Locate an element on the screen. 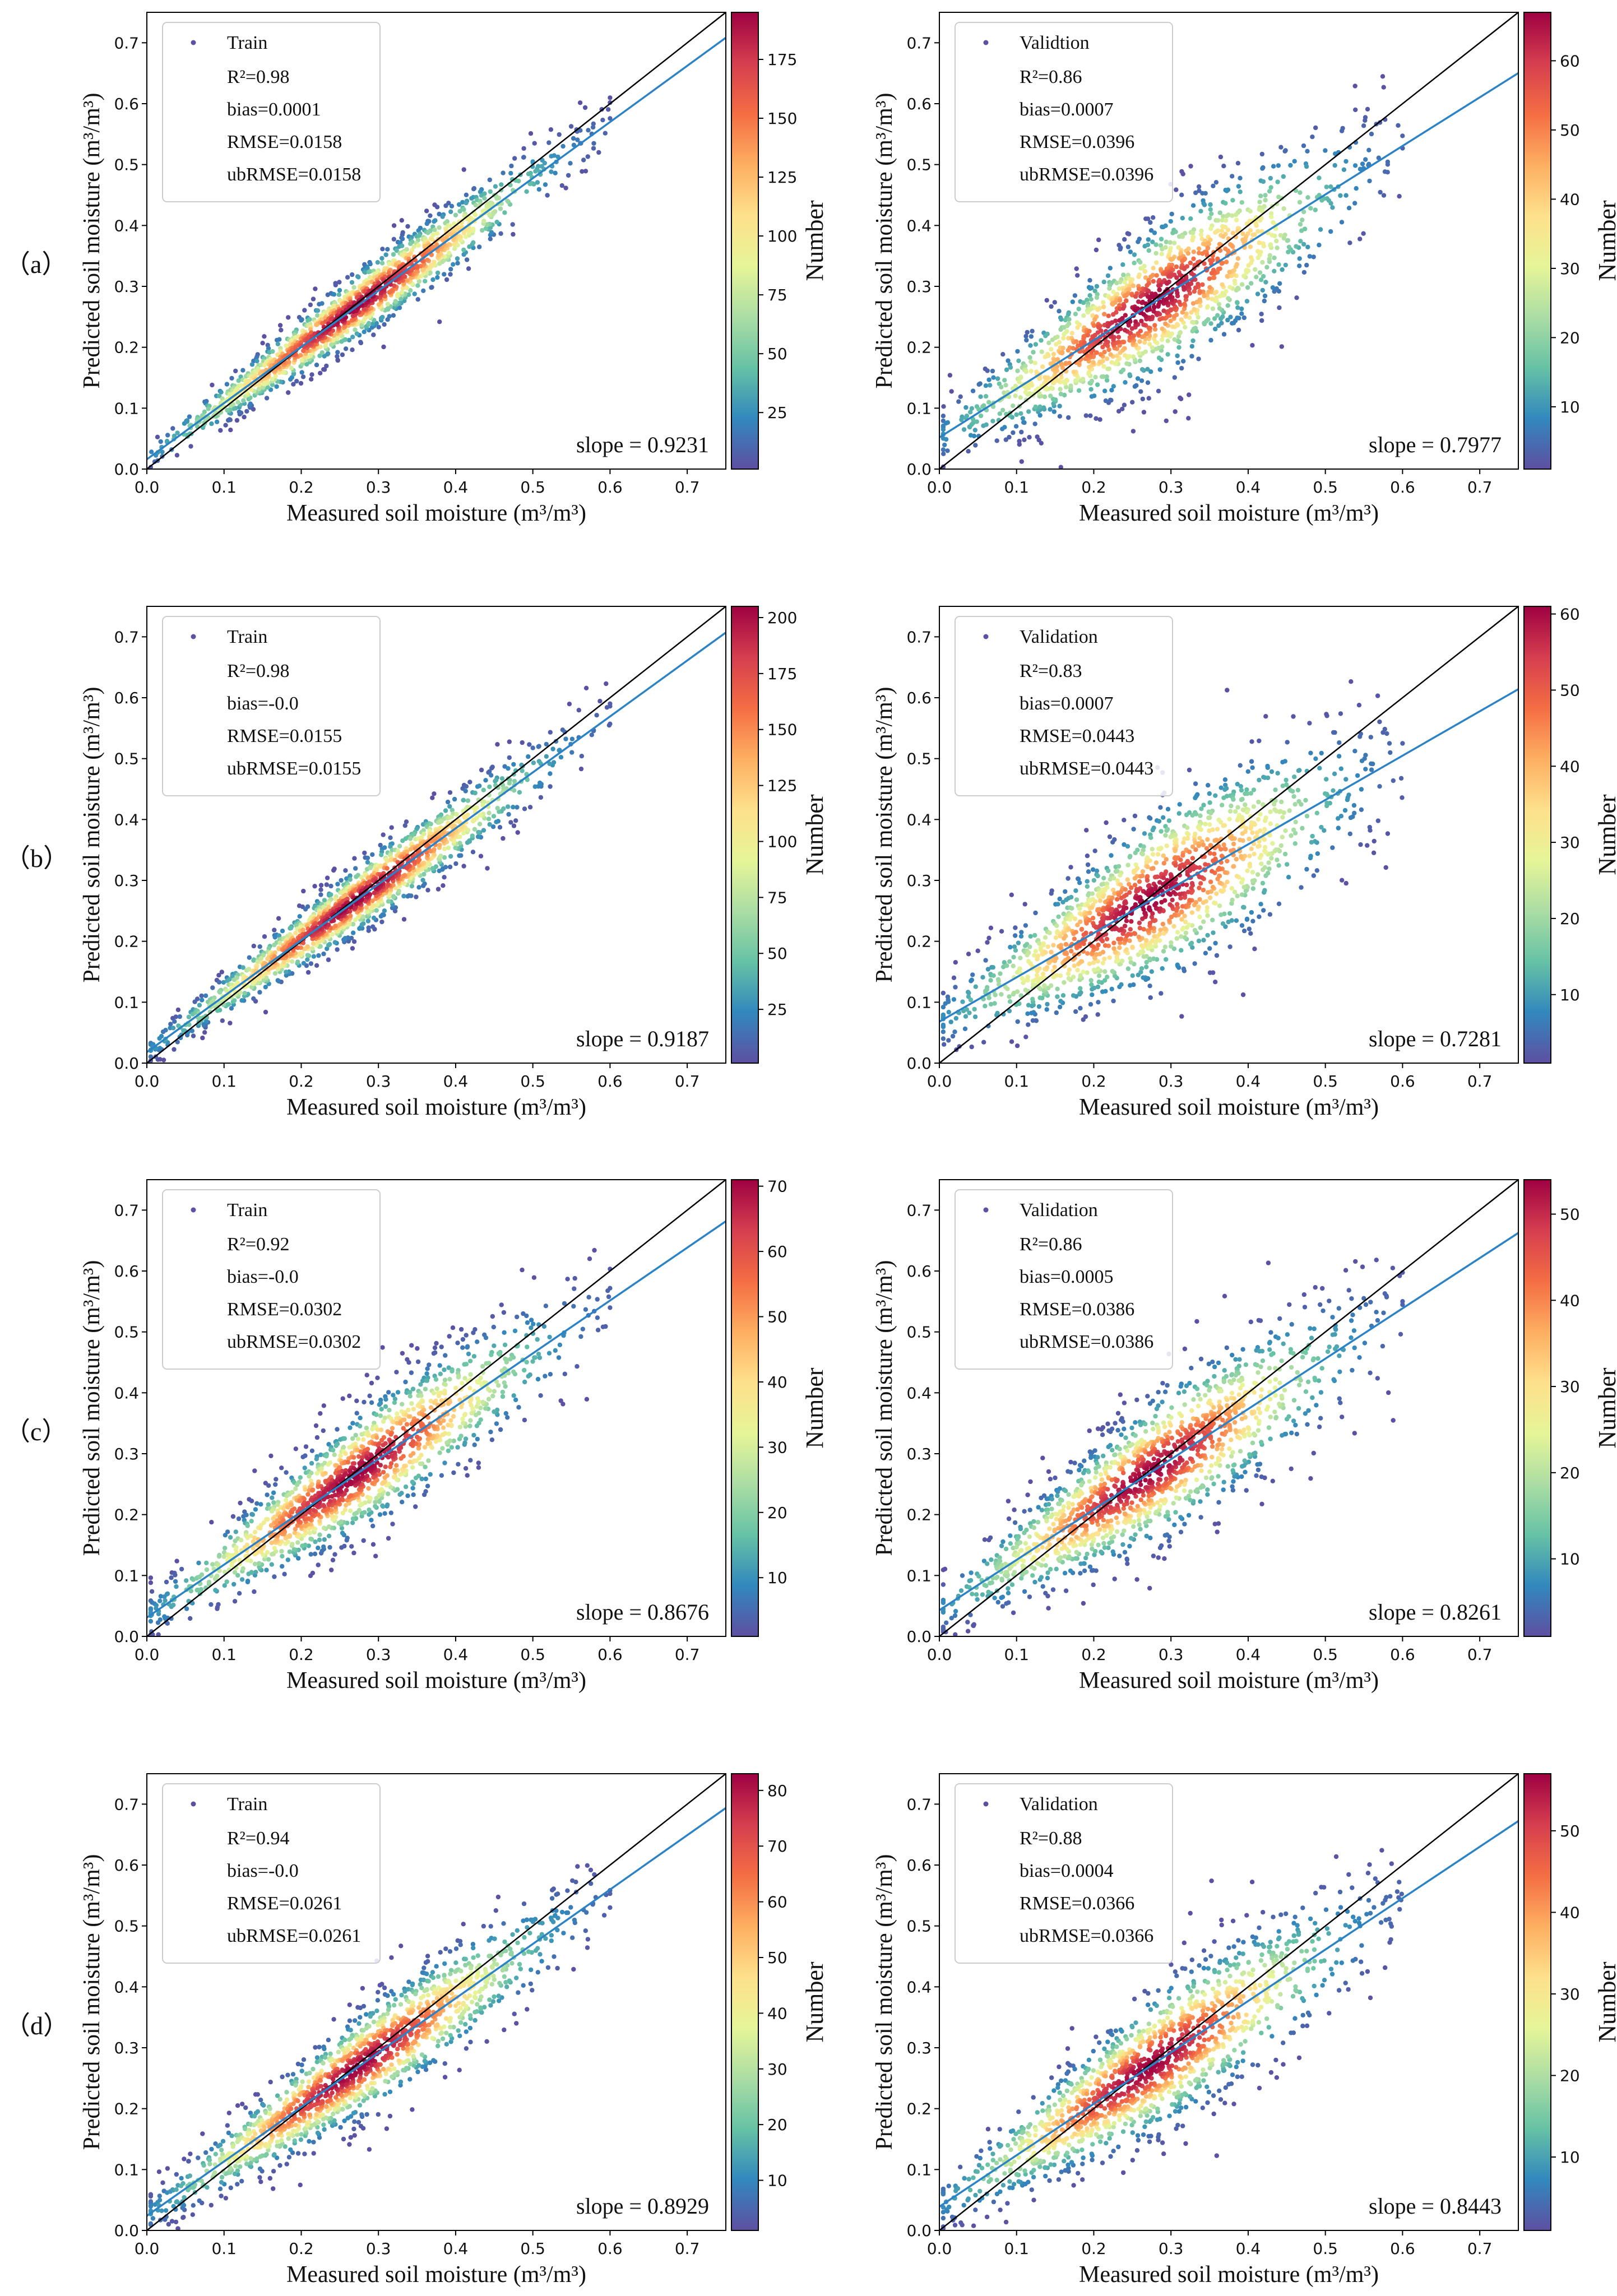 The width and height of the screenshot is (1617, 2296). legend-ubrmse: ubRMSE=0.0158 is located at coordinates (294, 175).